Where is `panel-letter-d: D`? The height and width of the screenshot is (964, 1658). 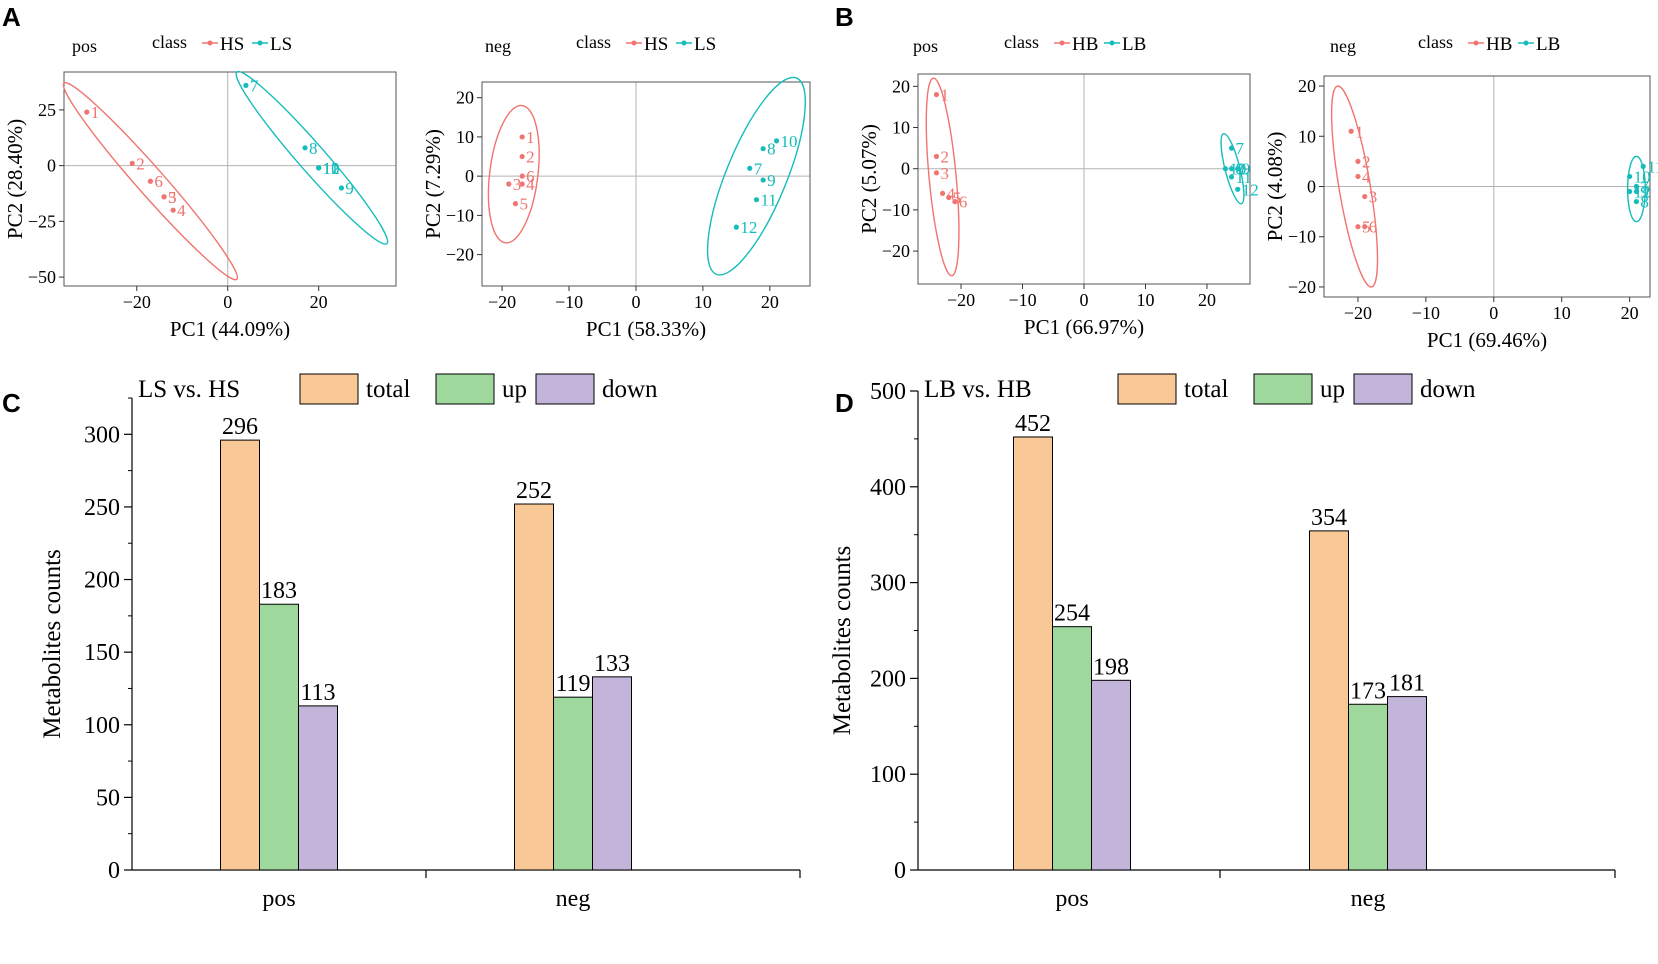
panel-letter-d: D is located at coordinates (844, 403).